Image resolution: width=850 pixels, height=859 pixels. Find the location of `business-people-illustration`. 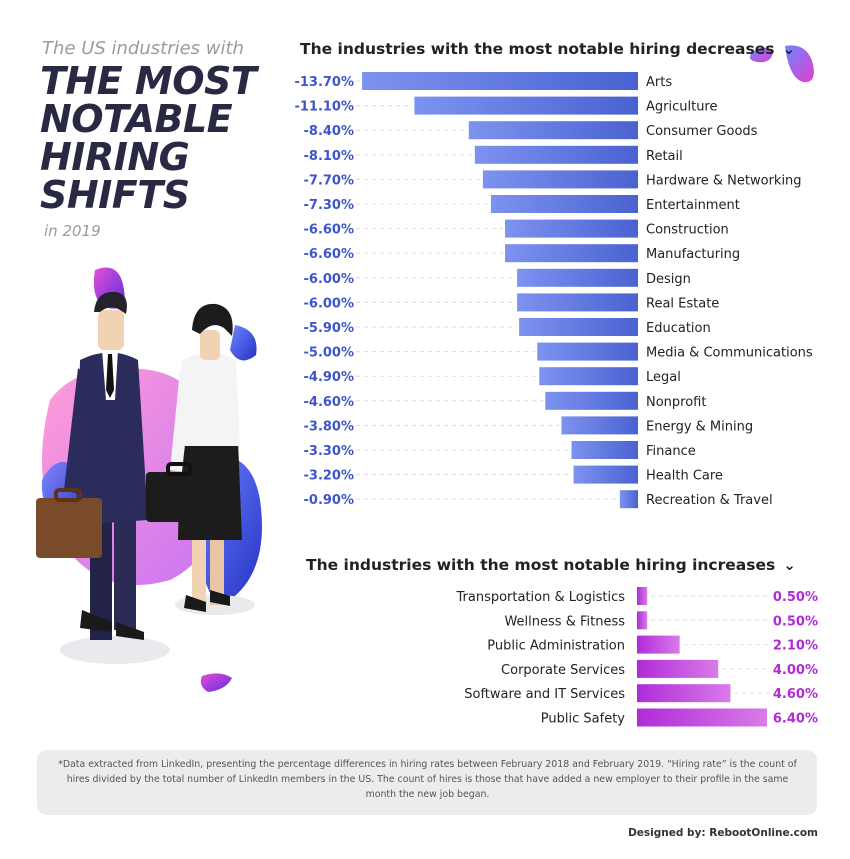

business-people-illustration is located at coordinates (149, 479).